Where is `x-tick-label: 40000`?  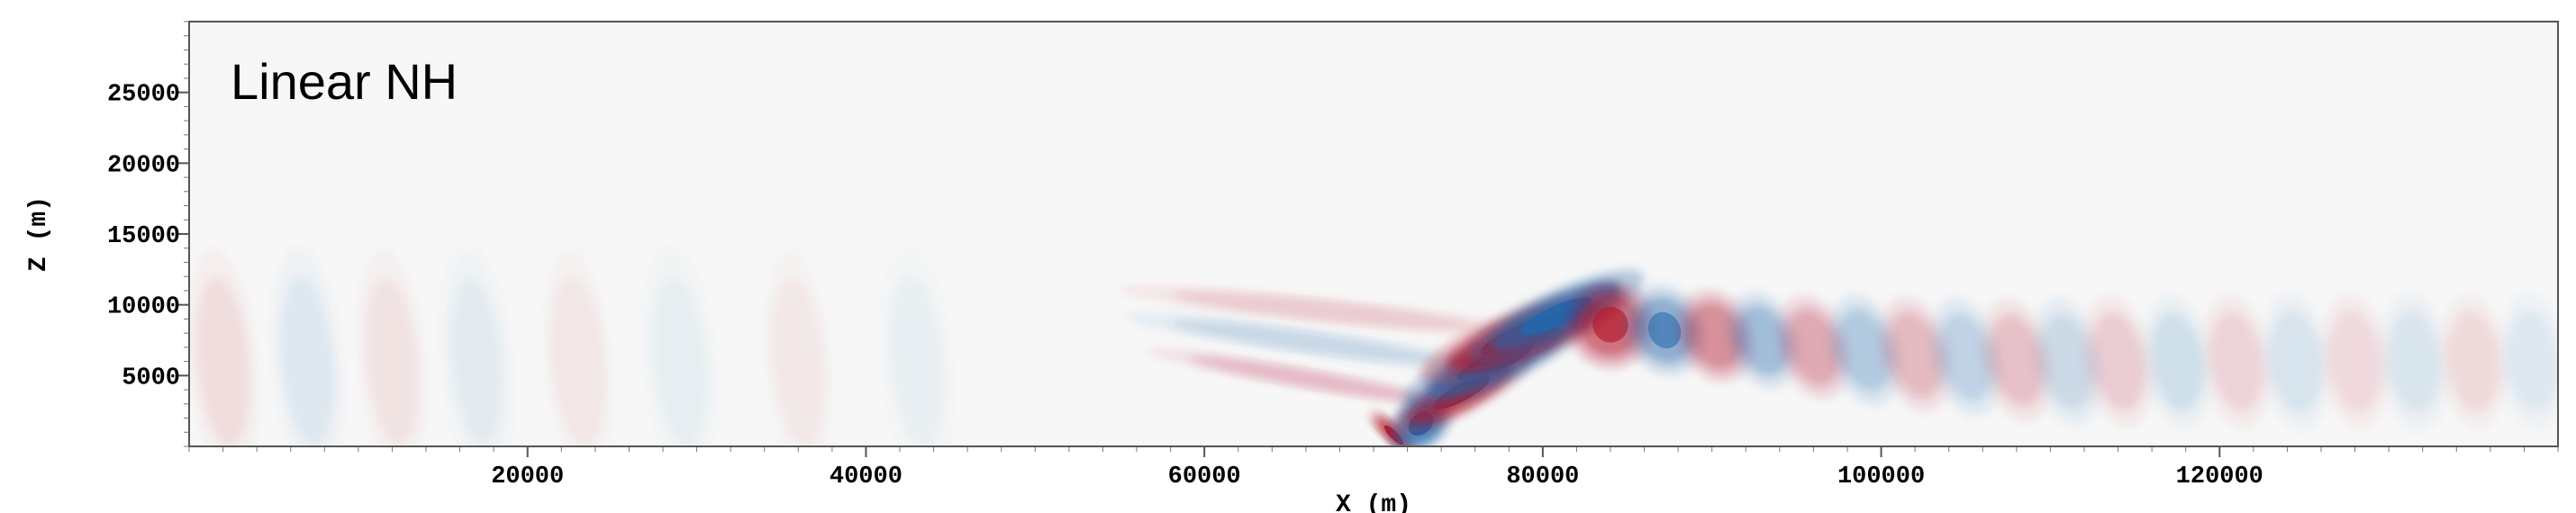 x-tick-label: 40000 is located at coordinates (866, 477).